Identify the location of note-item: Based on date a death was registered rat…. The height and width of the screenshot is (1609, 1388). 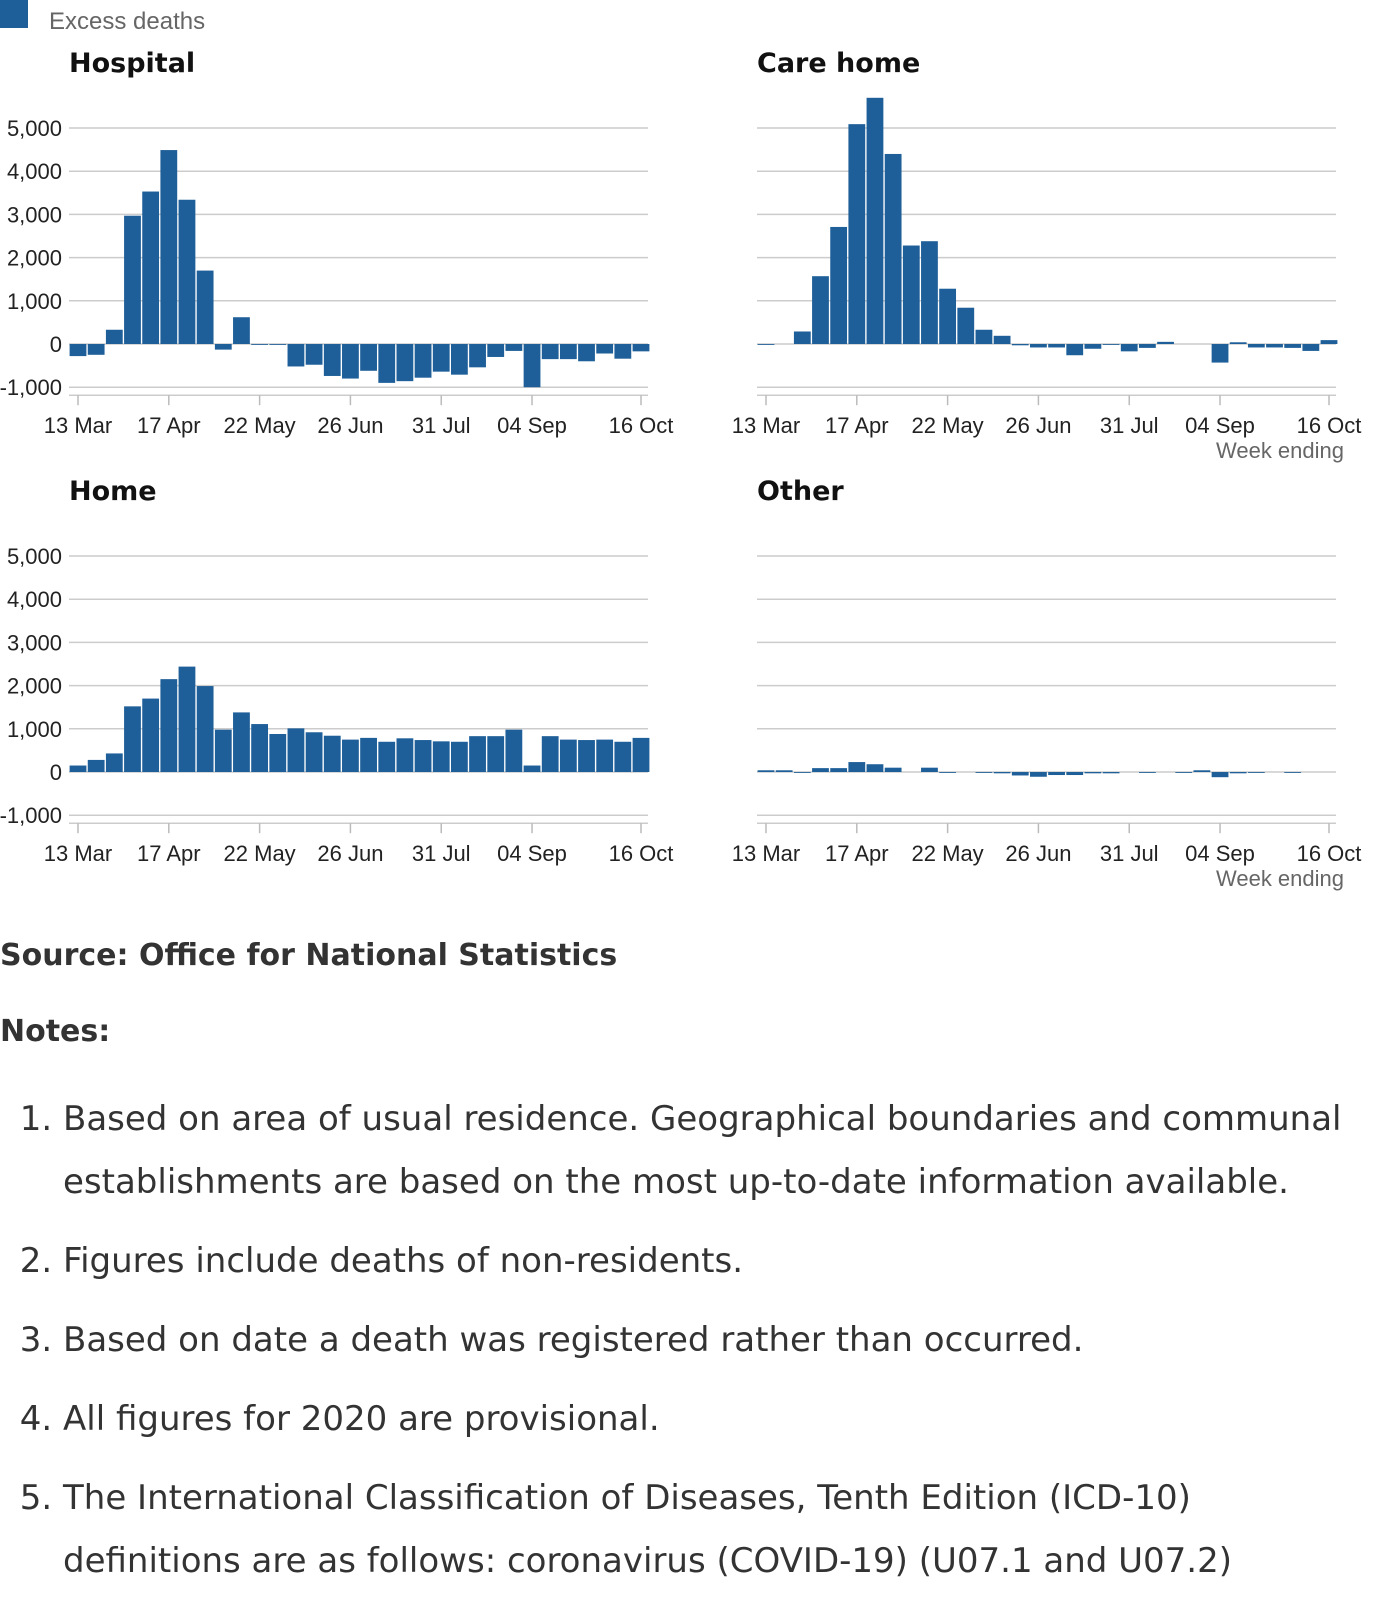
(708, 1340).